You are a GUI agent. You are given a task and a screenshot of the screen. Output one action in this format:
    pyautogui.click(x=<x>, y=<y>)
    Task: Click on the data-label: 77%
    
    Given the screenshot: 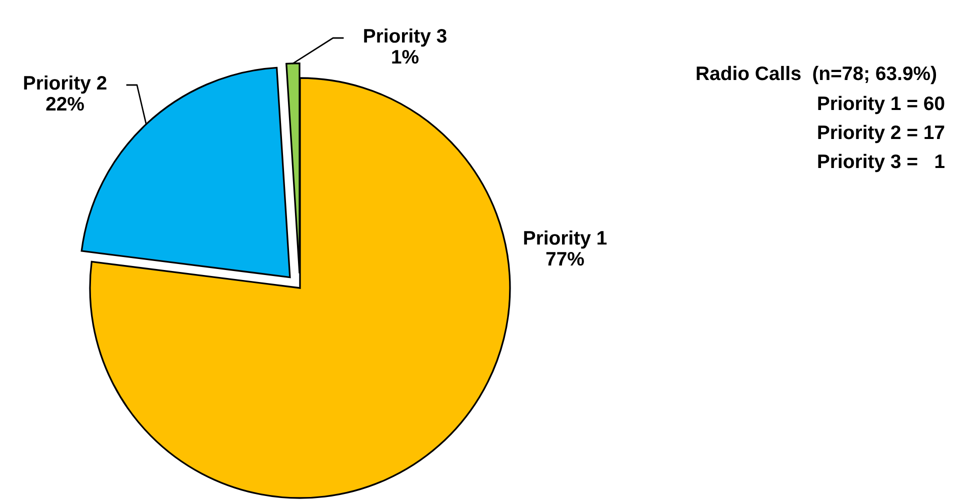 What is the action you would take?
    pyautogui.click(x=565, y=259)
    